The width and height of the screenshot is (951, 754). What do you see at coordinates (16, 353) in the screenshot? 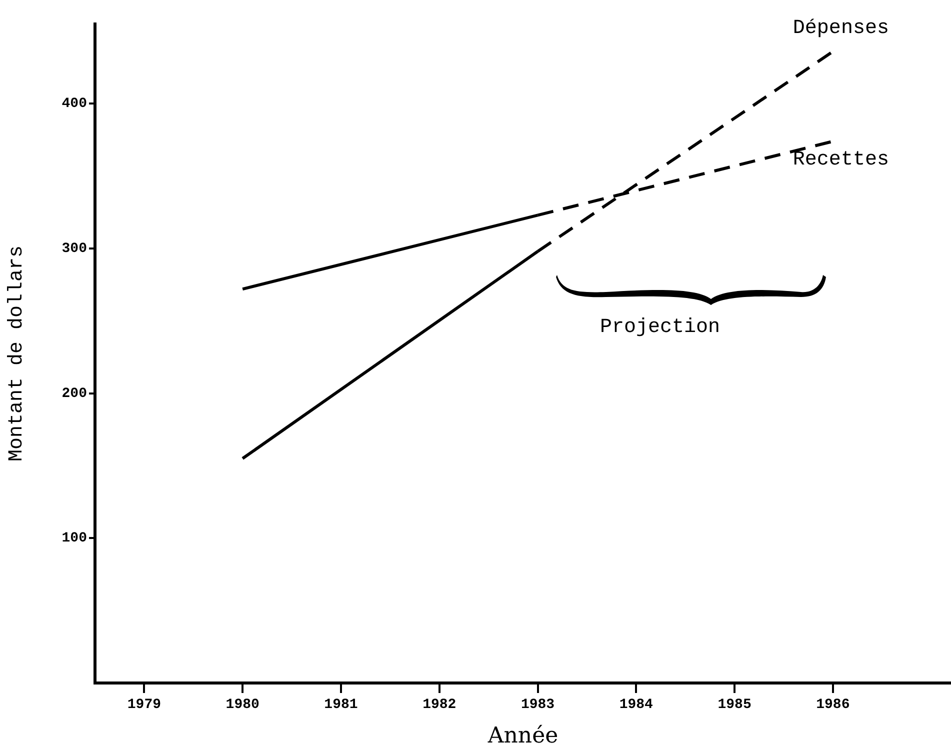
I see `y-axis-title: Montant de dollars` at bounding box center [16, 353].